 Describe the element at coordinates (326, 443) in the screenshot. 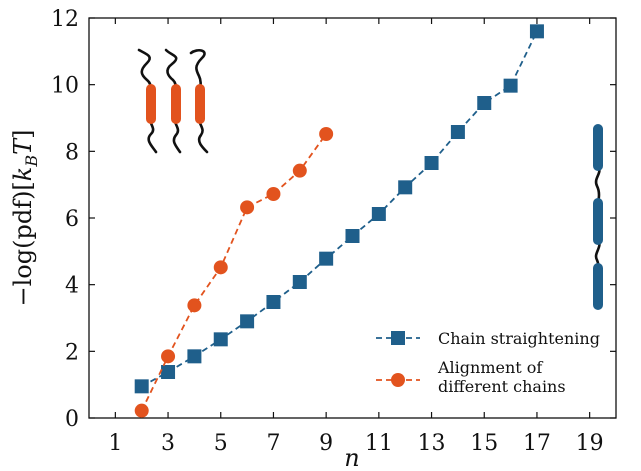

I see `x-tick-label: 9` at that location.